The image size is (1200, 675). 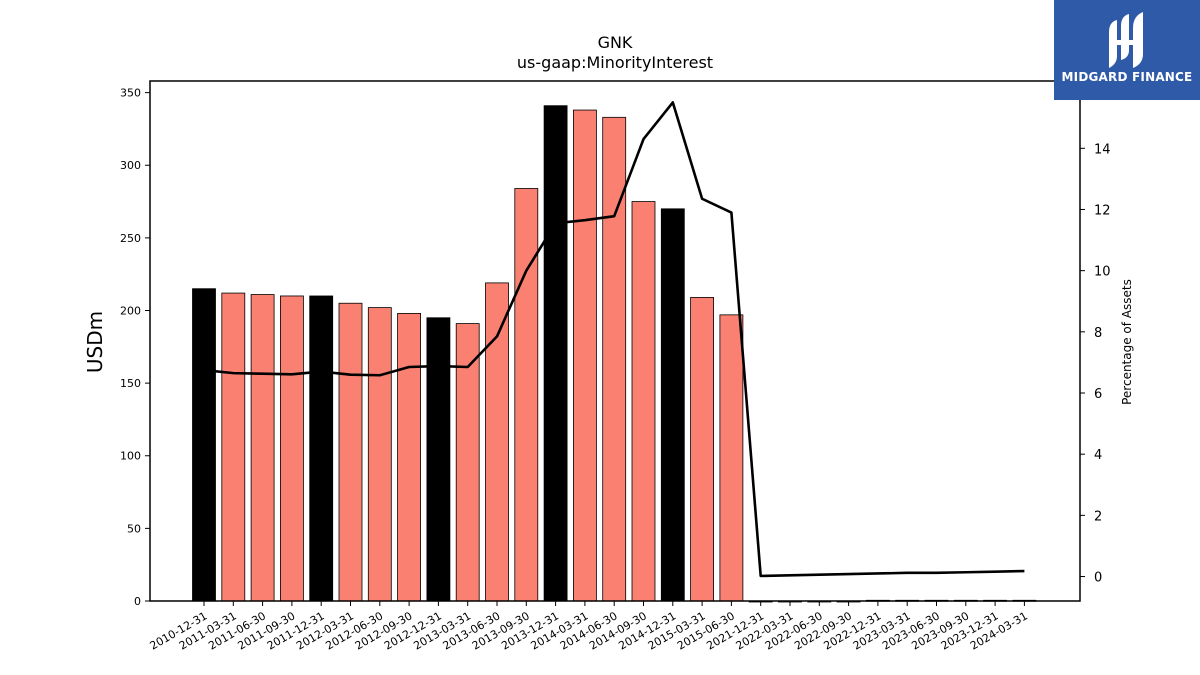 I want to click on y2-tick-label: 4, so click(x=1098, y=455).